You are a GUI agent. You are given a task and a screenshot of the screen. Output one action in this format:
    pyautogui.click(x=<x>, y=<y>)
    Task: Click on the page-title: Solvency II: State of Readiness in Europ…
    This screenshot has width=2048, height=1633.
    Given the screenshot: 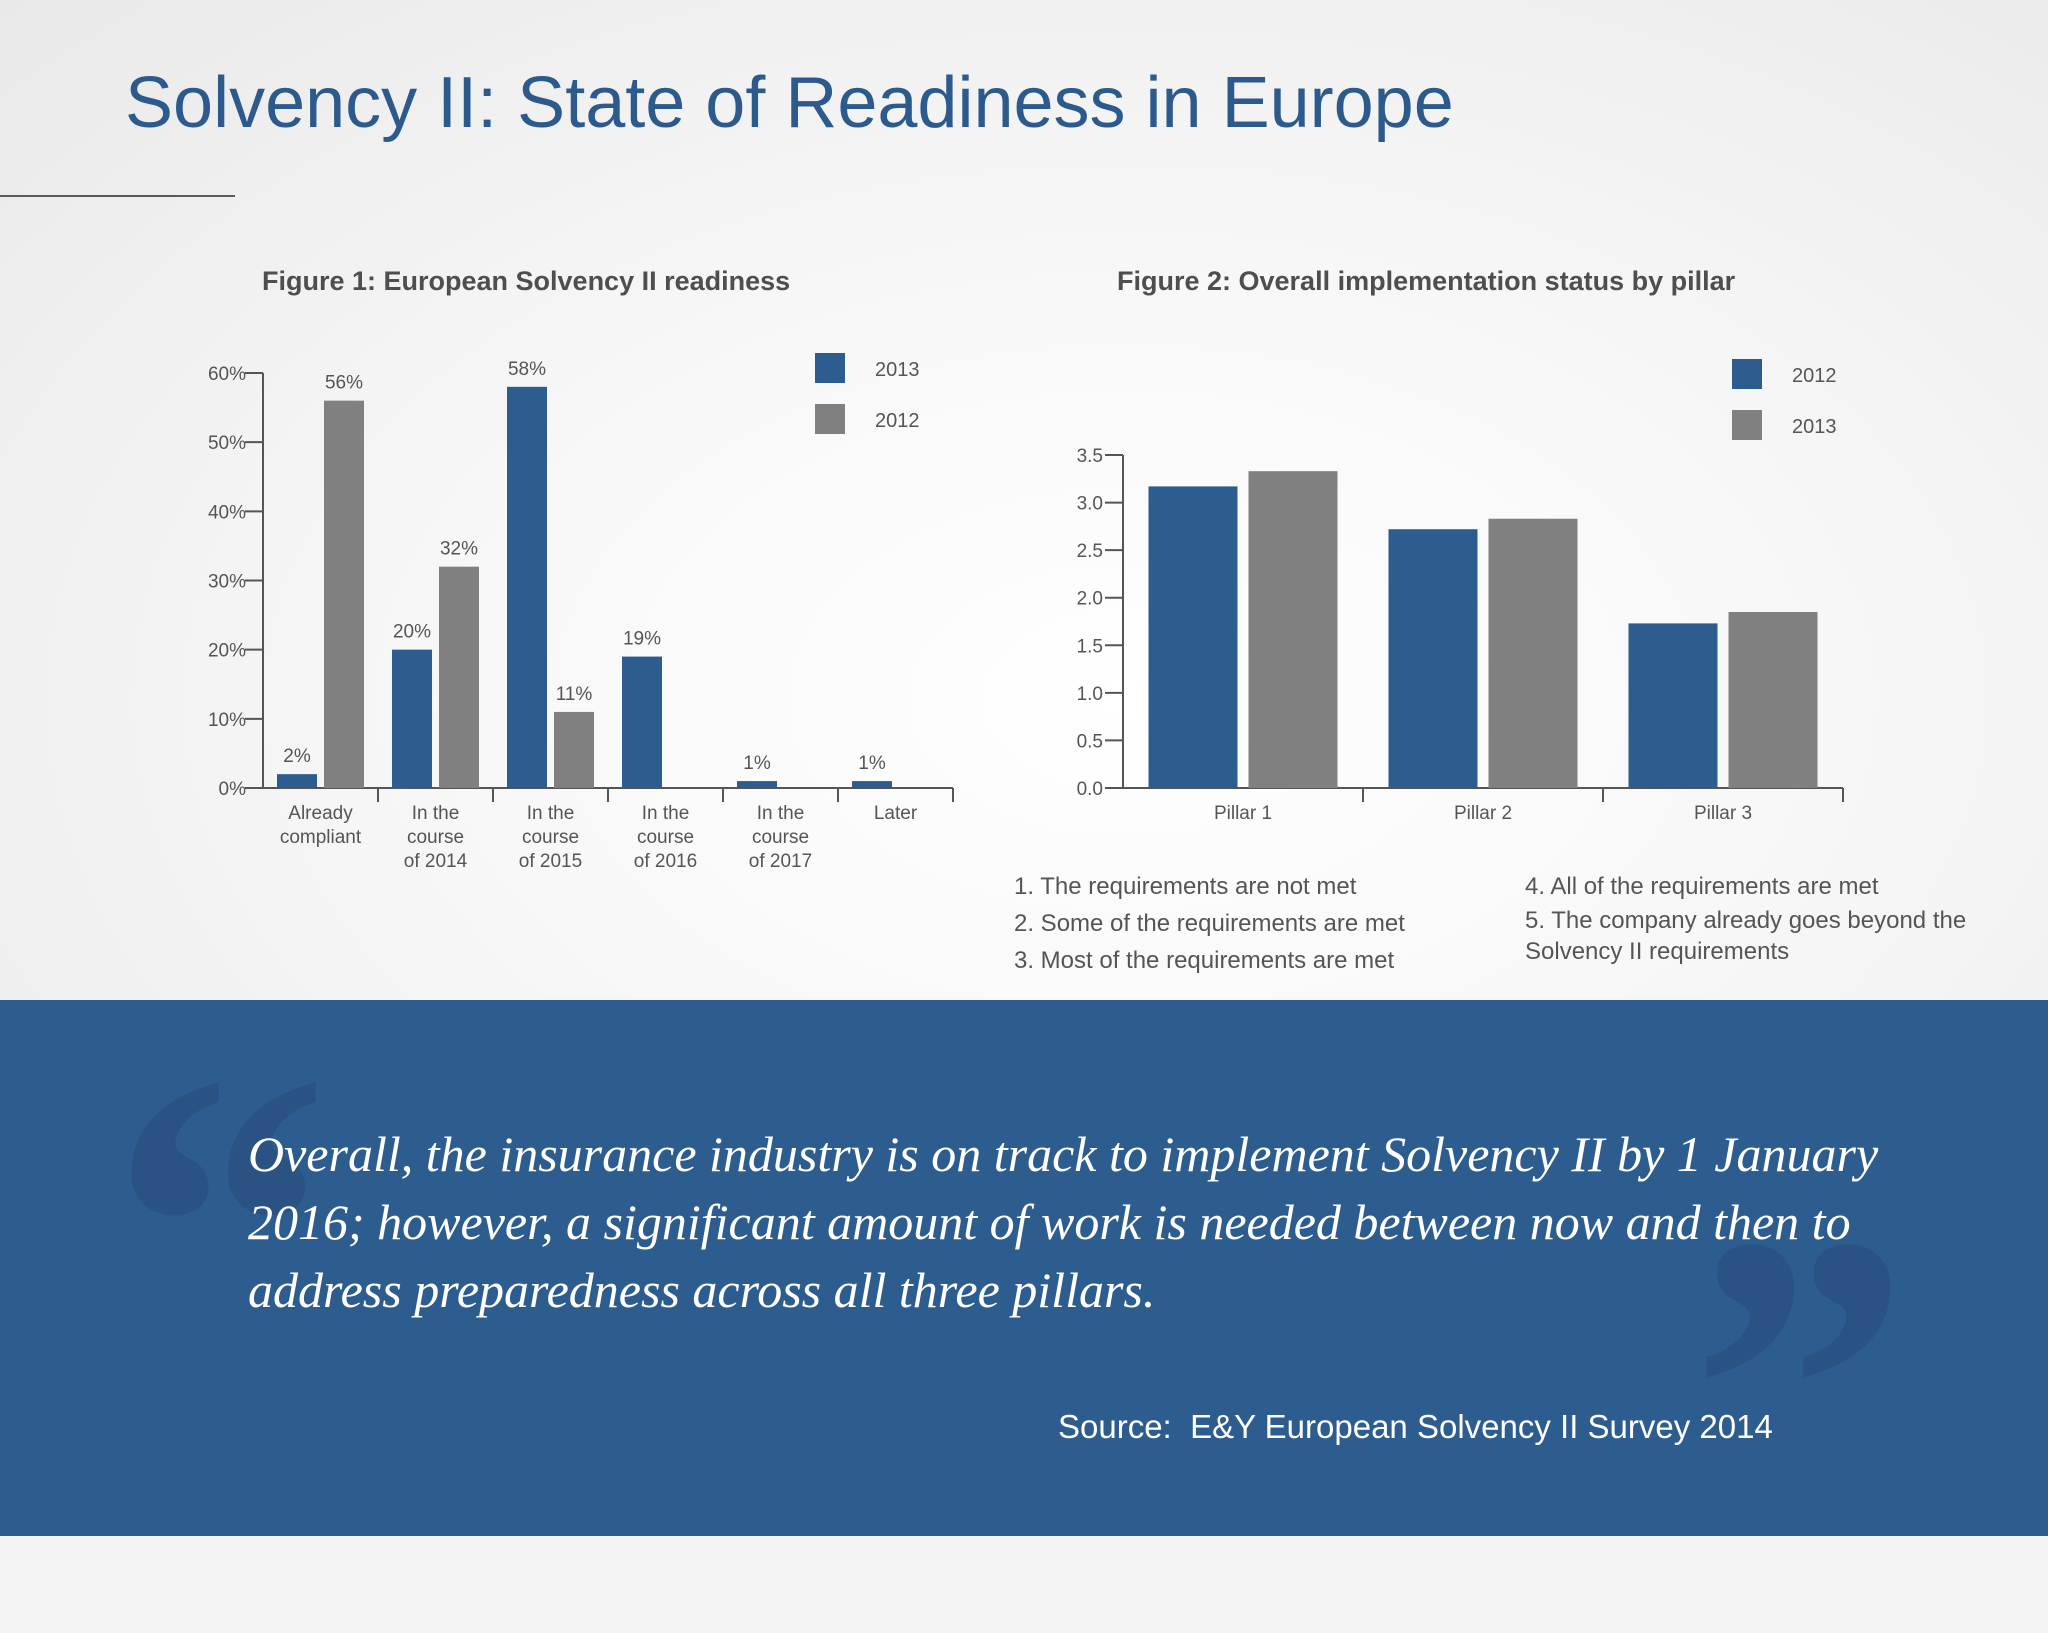 What is the action you would take?
    pyautogui.click(x=789, y=103)
    